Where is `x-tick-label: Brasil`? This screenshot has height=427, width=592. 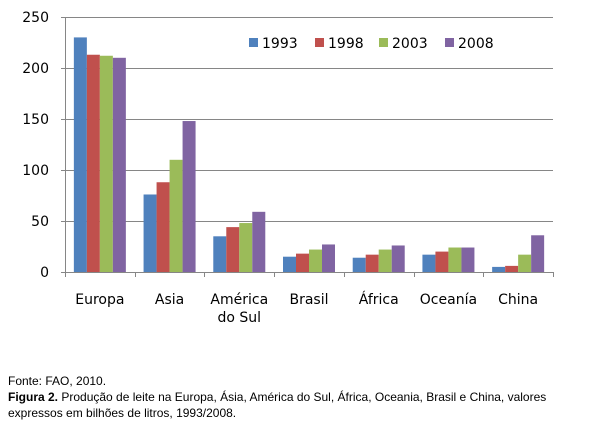 x-tick-label: Brasil is located at coordinates (308, 300).